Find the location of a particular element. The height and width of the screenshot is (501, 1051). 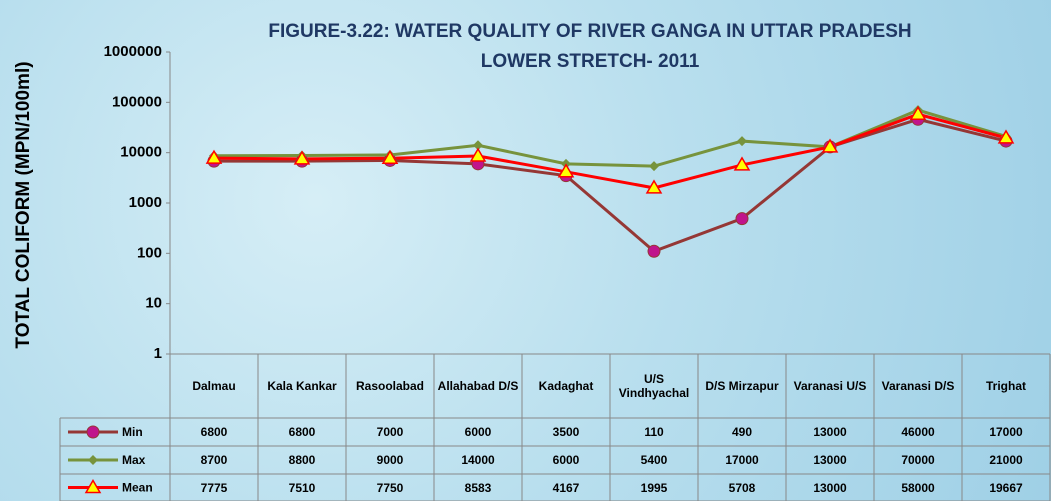

y-tick-label: 10000 is located at coordinates (141, 152).